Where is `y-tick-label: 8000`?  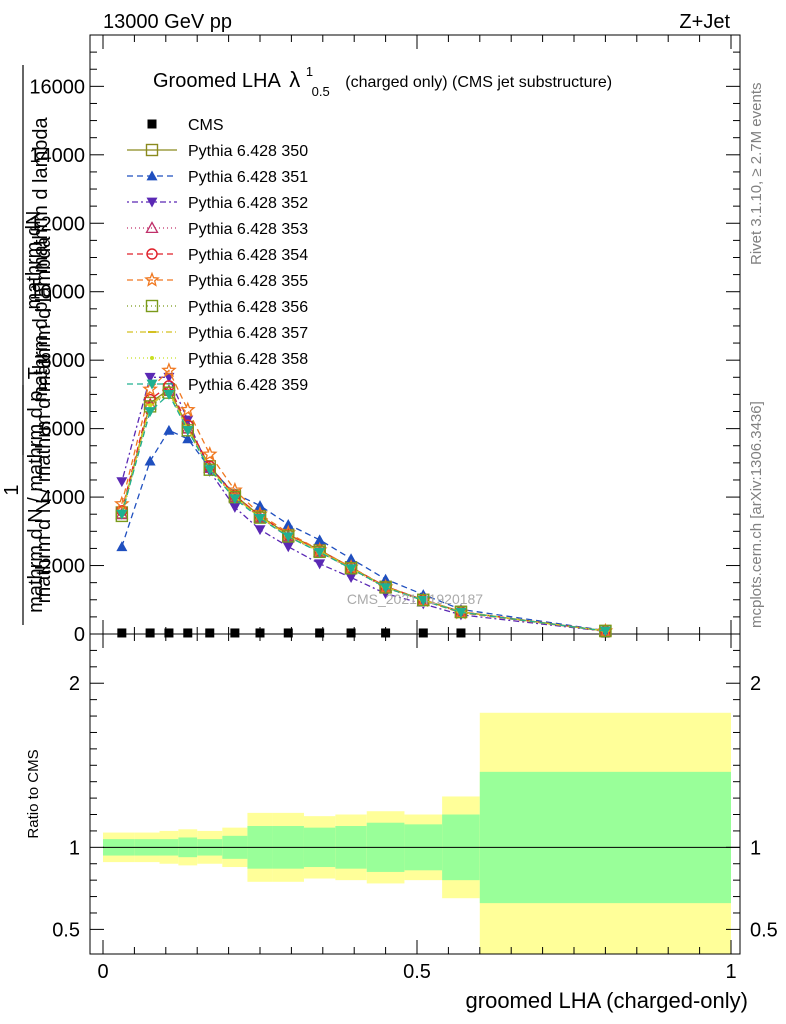 y-tick-label: 8000 is located at coordinates (63, 361).